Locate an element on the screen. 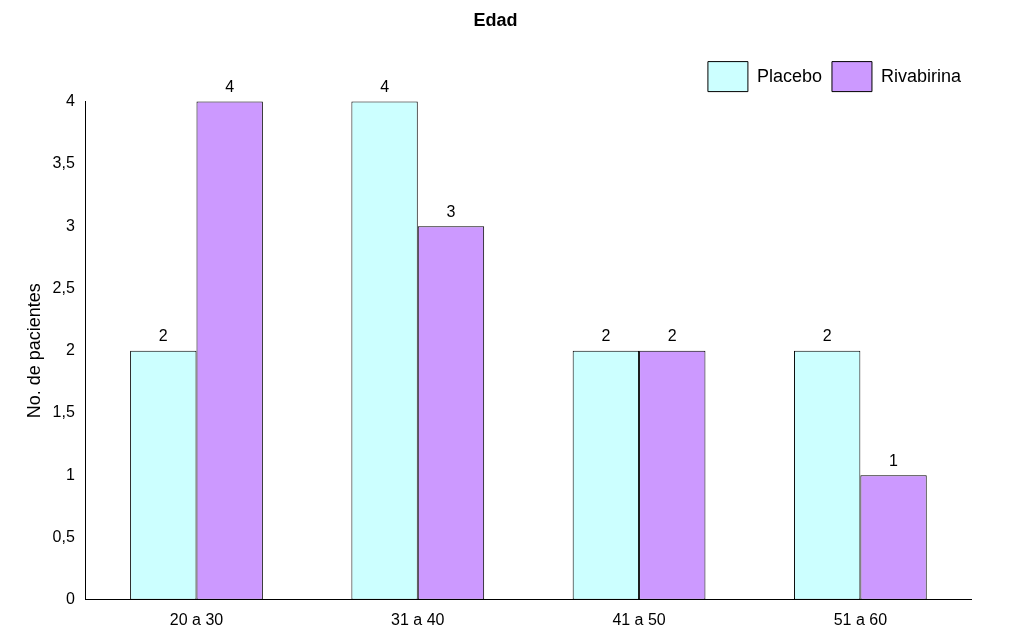 The width and height of the screenshot is (1011, 643). legend-label: Placebo is located at coordinates (789, 75).